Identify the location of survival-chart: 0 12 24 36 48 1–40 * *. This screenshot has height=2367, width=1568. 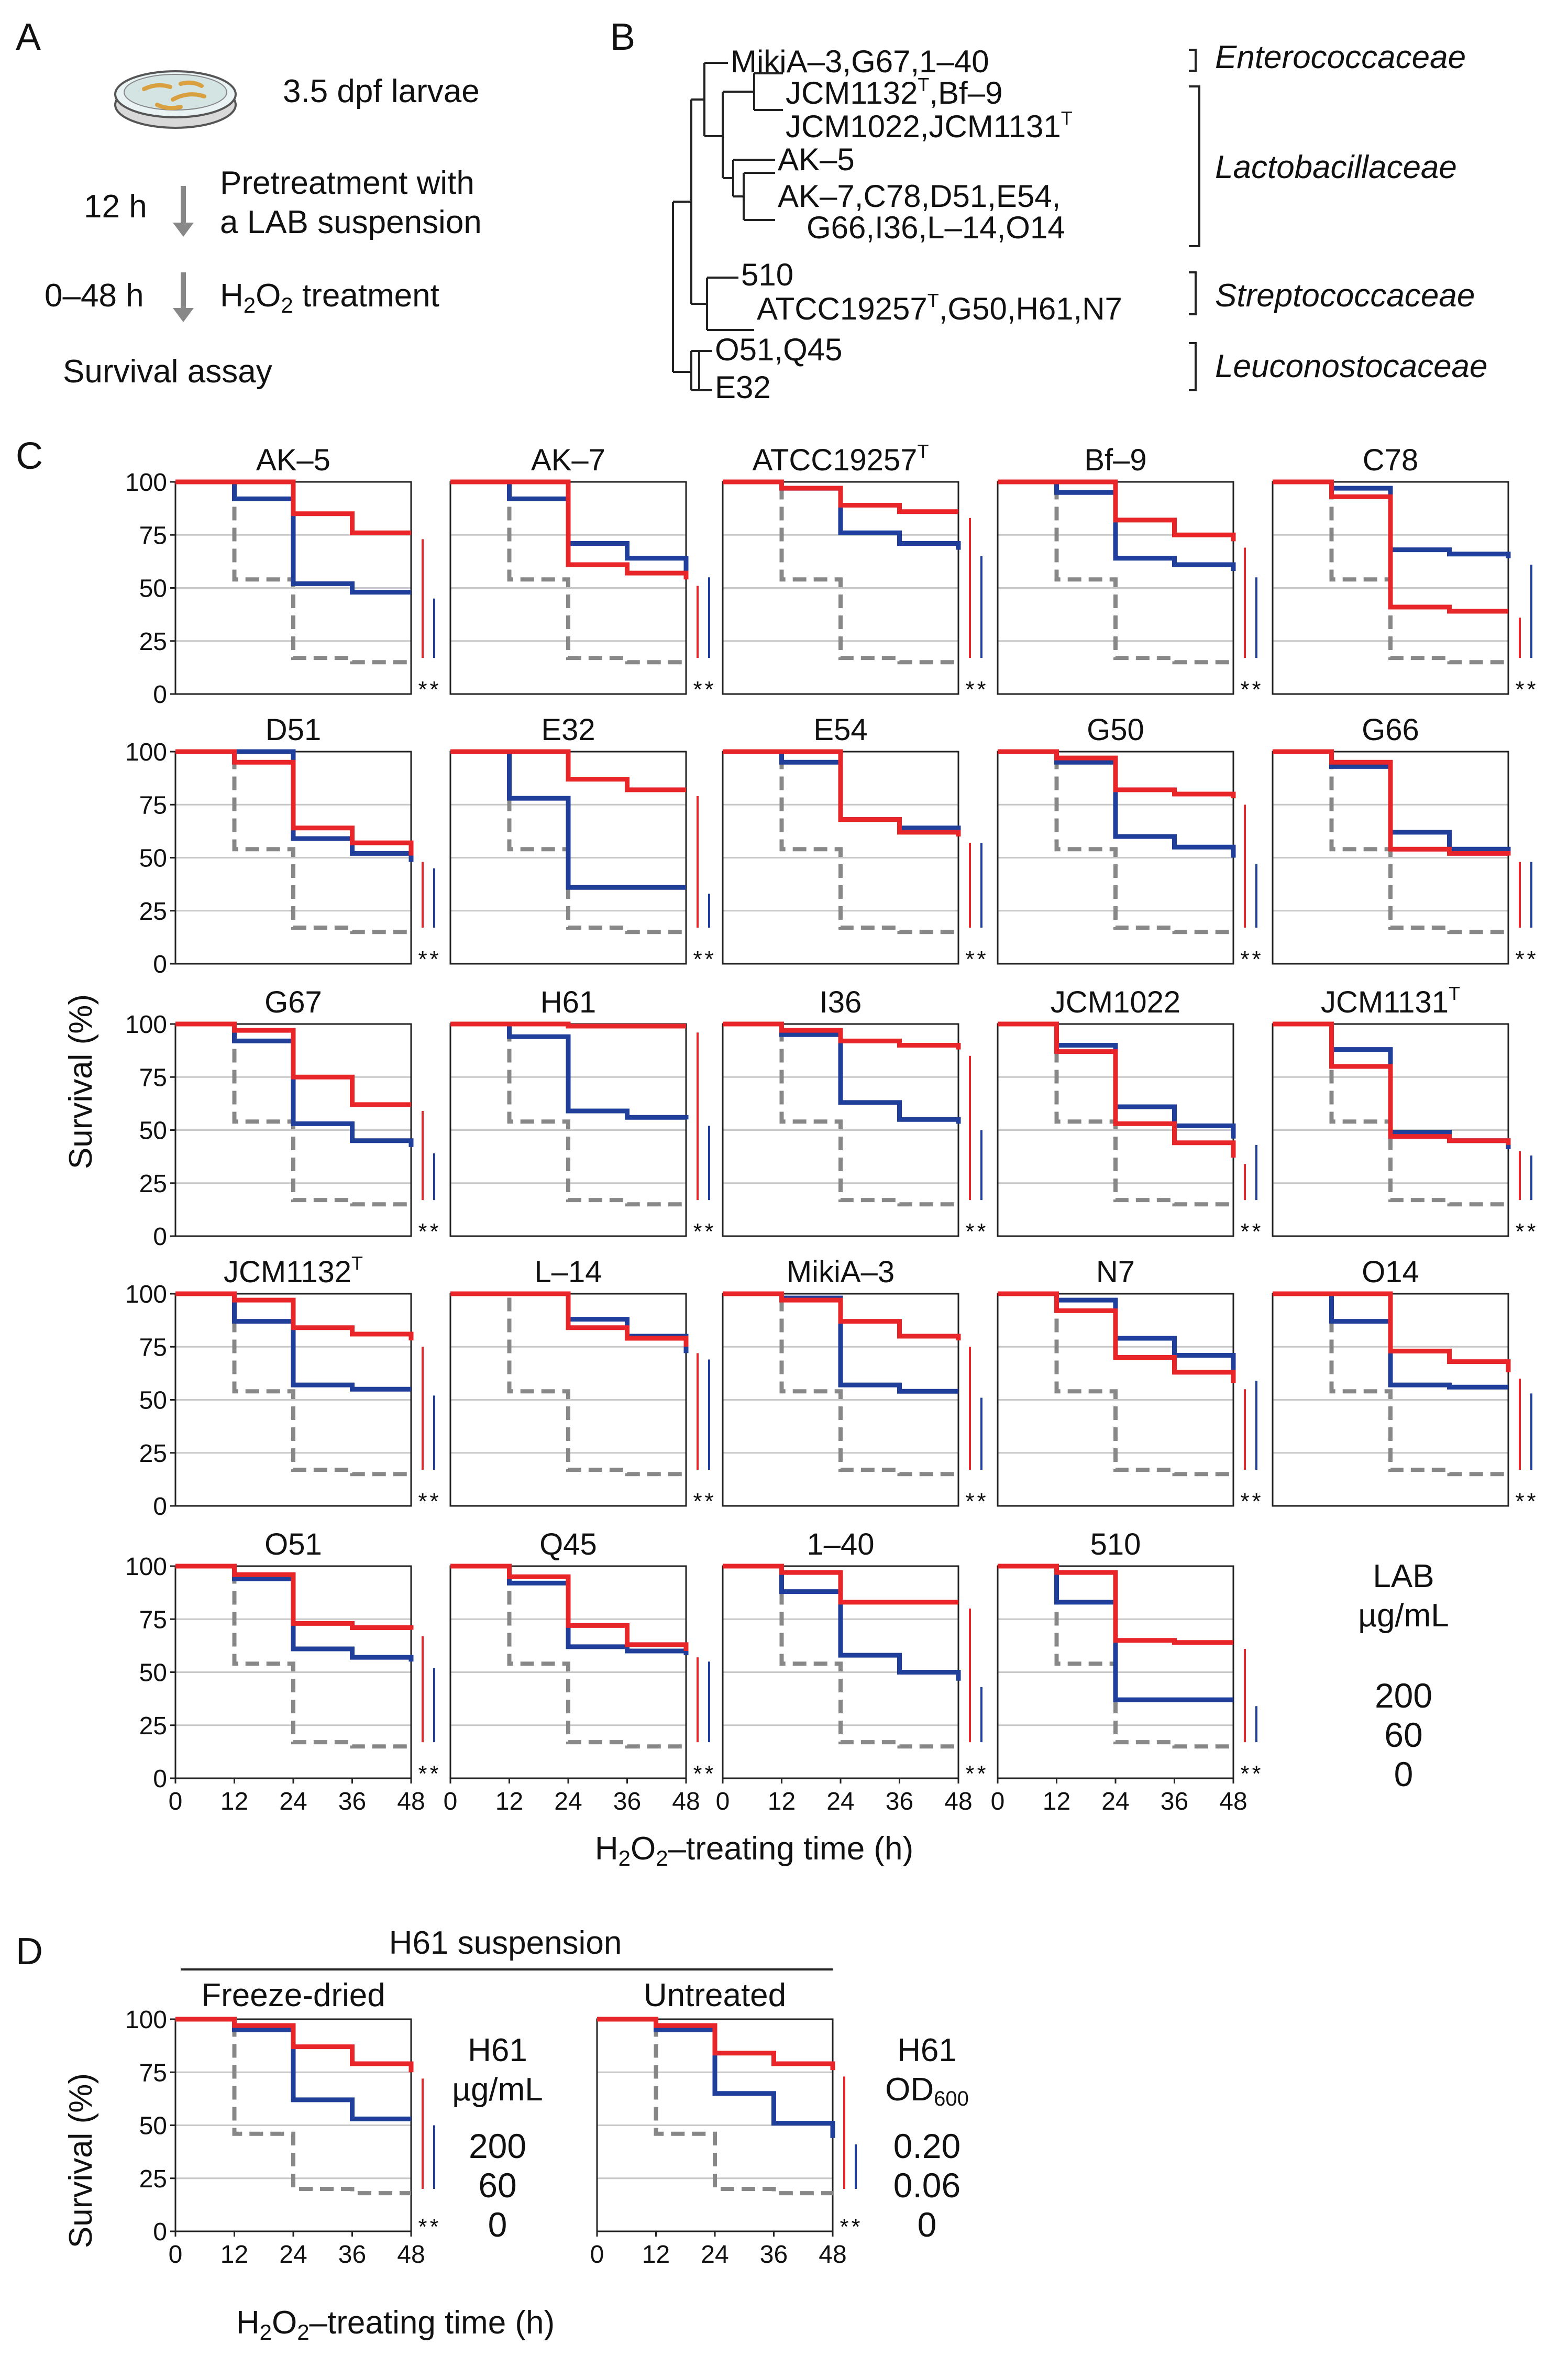
(851, 1671).